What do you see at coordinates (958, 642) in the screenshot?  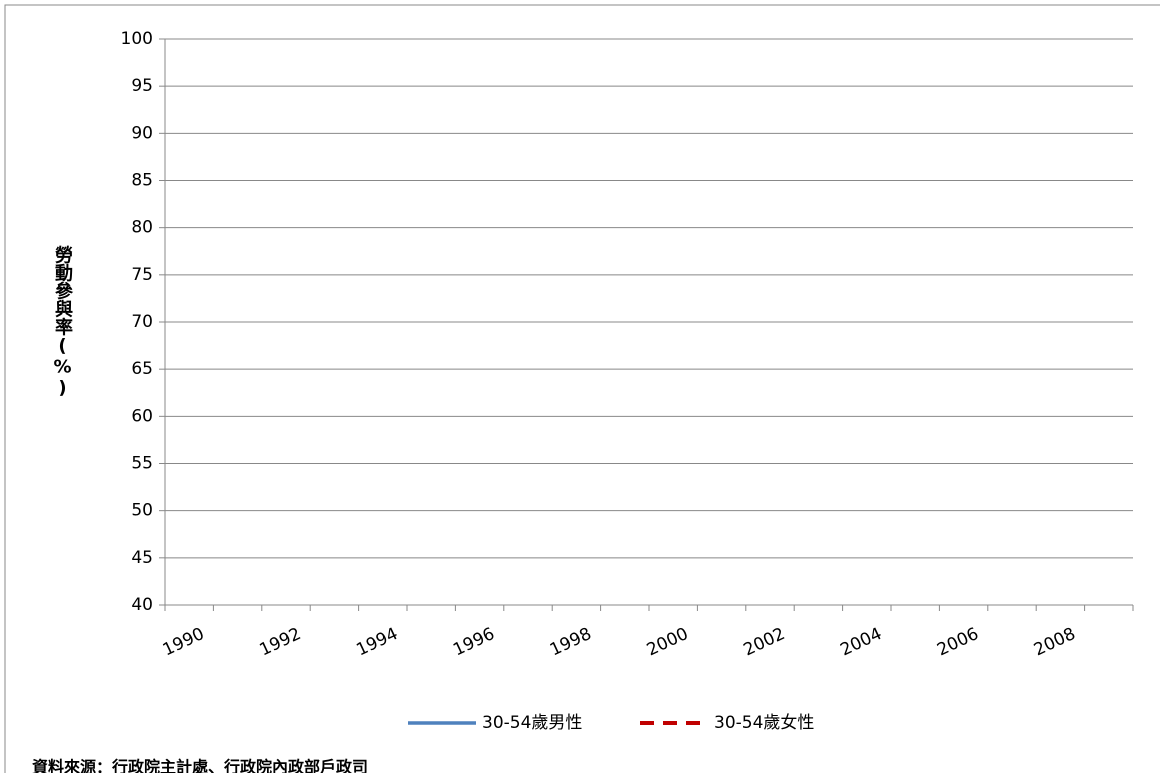 I see `x-tick-label: 2006` at bounding box center [958, 642].